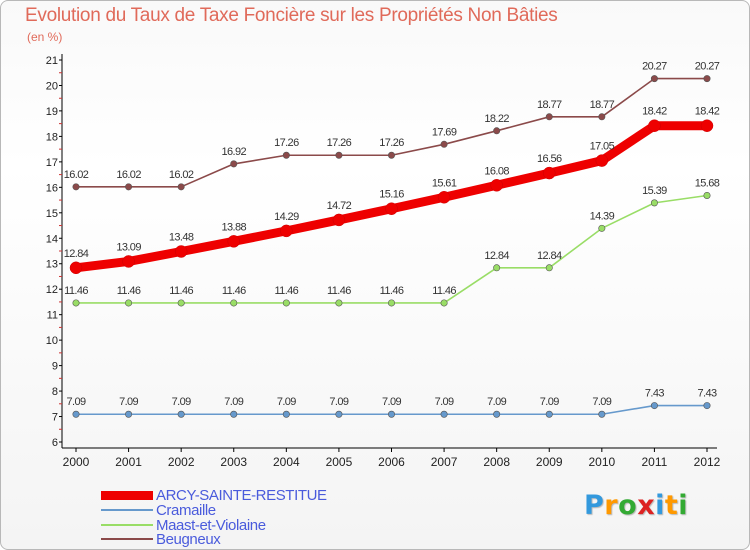  I want to click on data-label: 16.92, so click(233, 152).